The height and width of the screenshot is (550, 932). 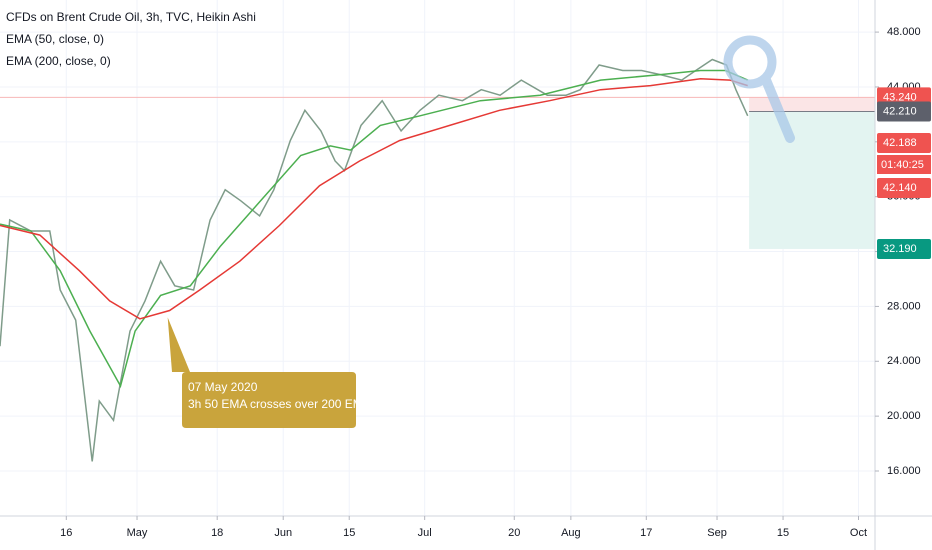 I want to click on countdown-label: 01:40:25, so click(x=902, y=165).